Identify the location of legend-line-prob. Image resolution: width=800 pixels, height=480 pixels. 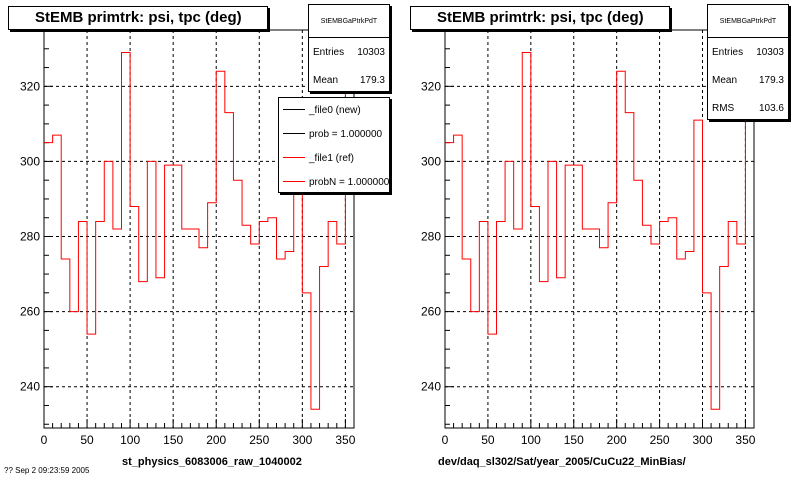
(294, 133).